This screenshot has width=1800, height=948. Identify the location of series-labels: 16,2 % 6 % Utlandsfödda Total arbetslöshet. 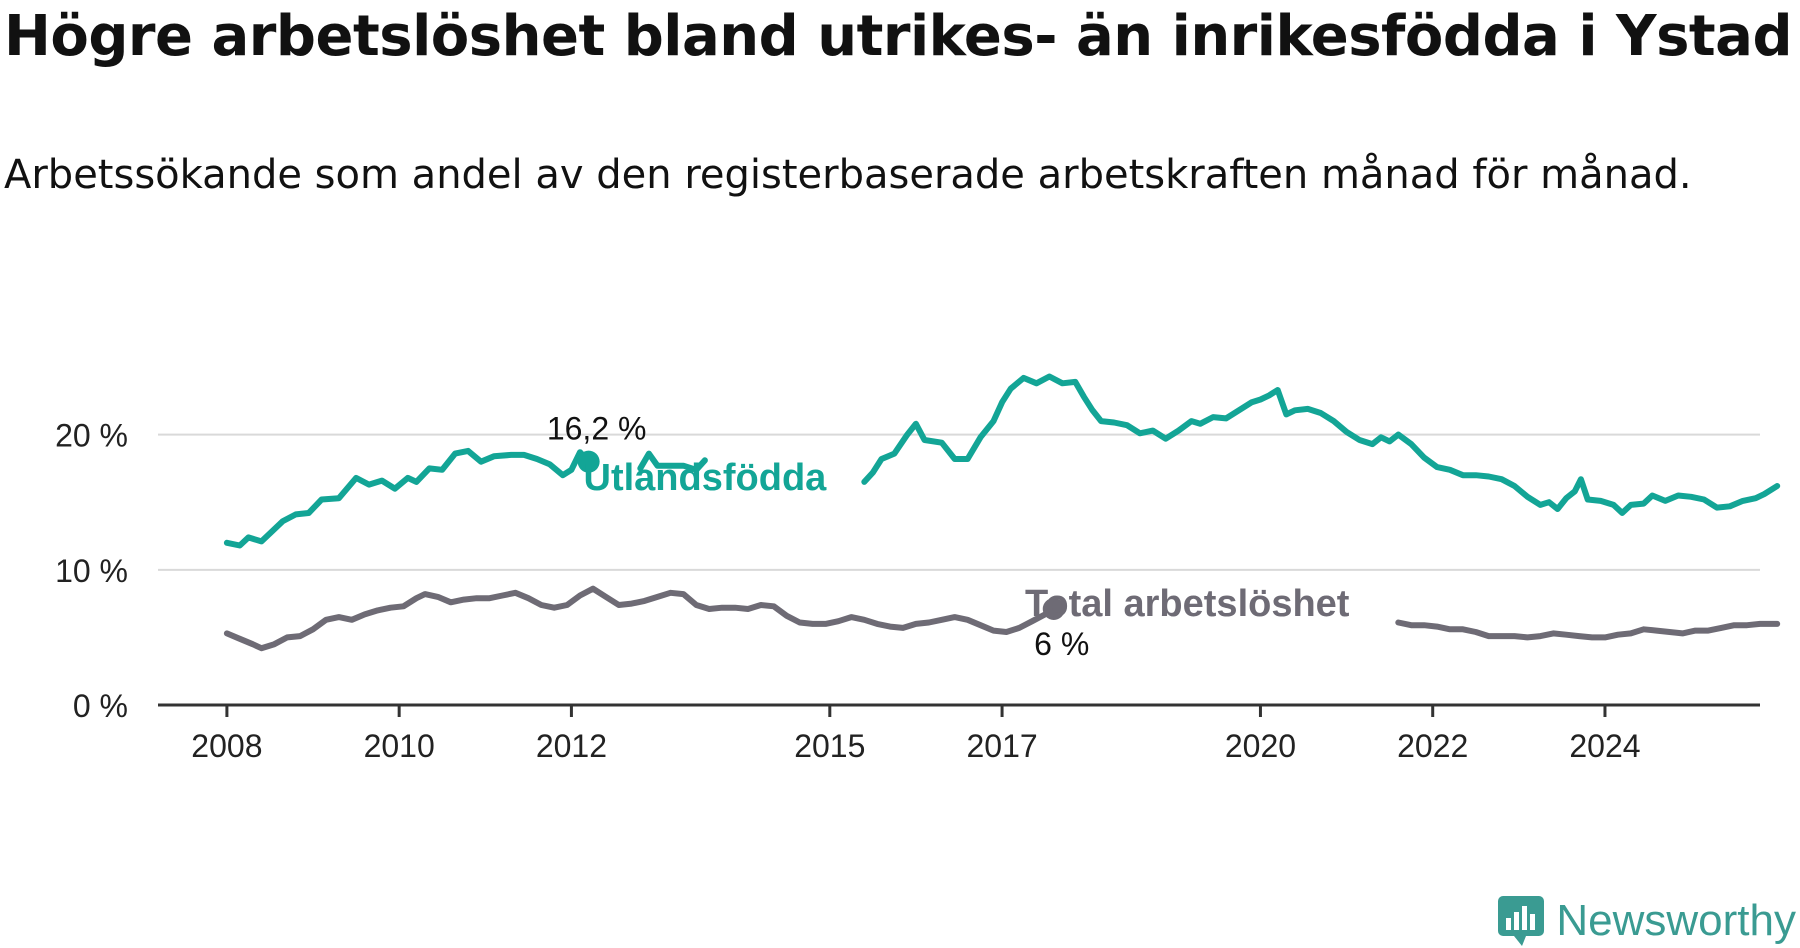
(948, 536).